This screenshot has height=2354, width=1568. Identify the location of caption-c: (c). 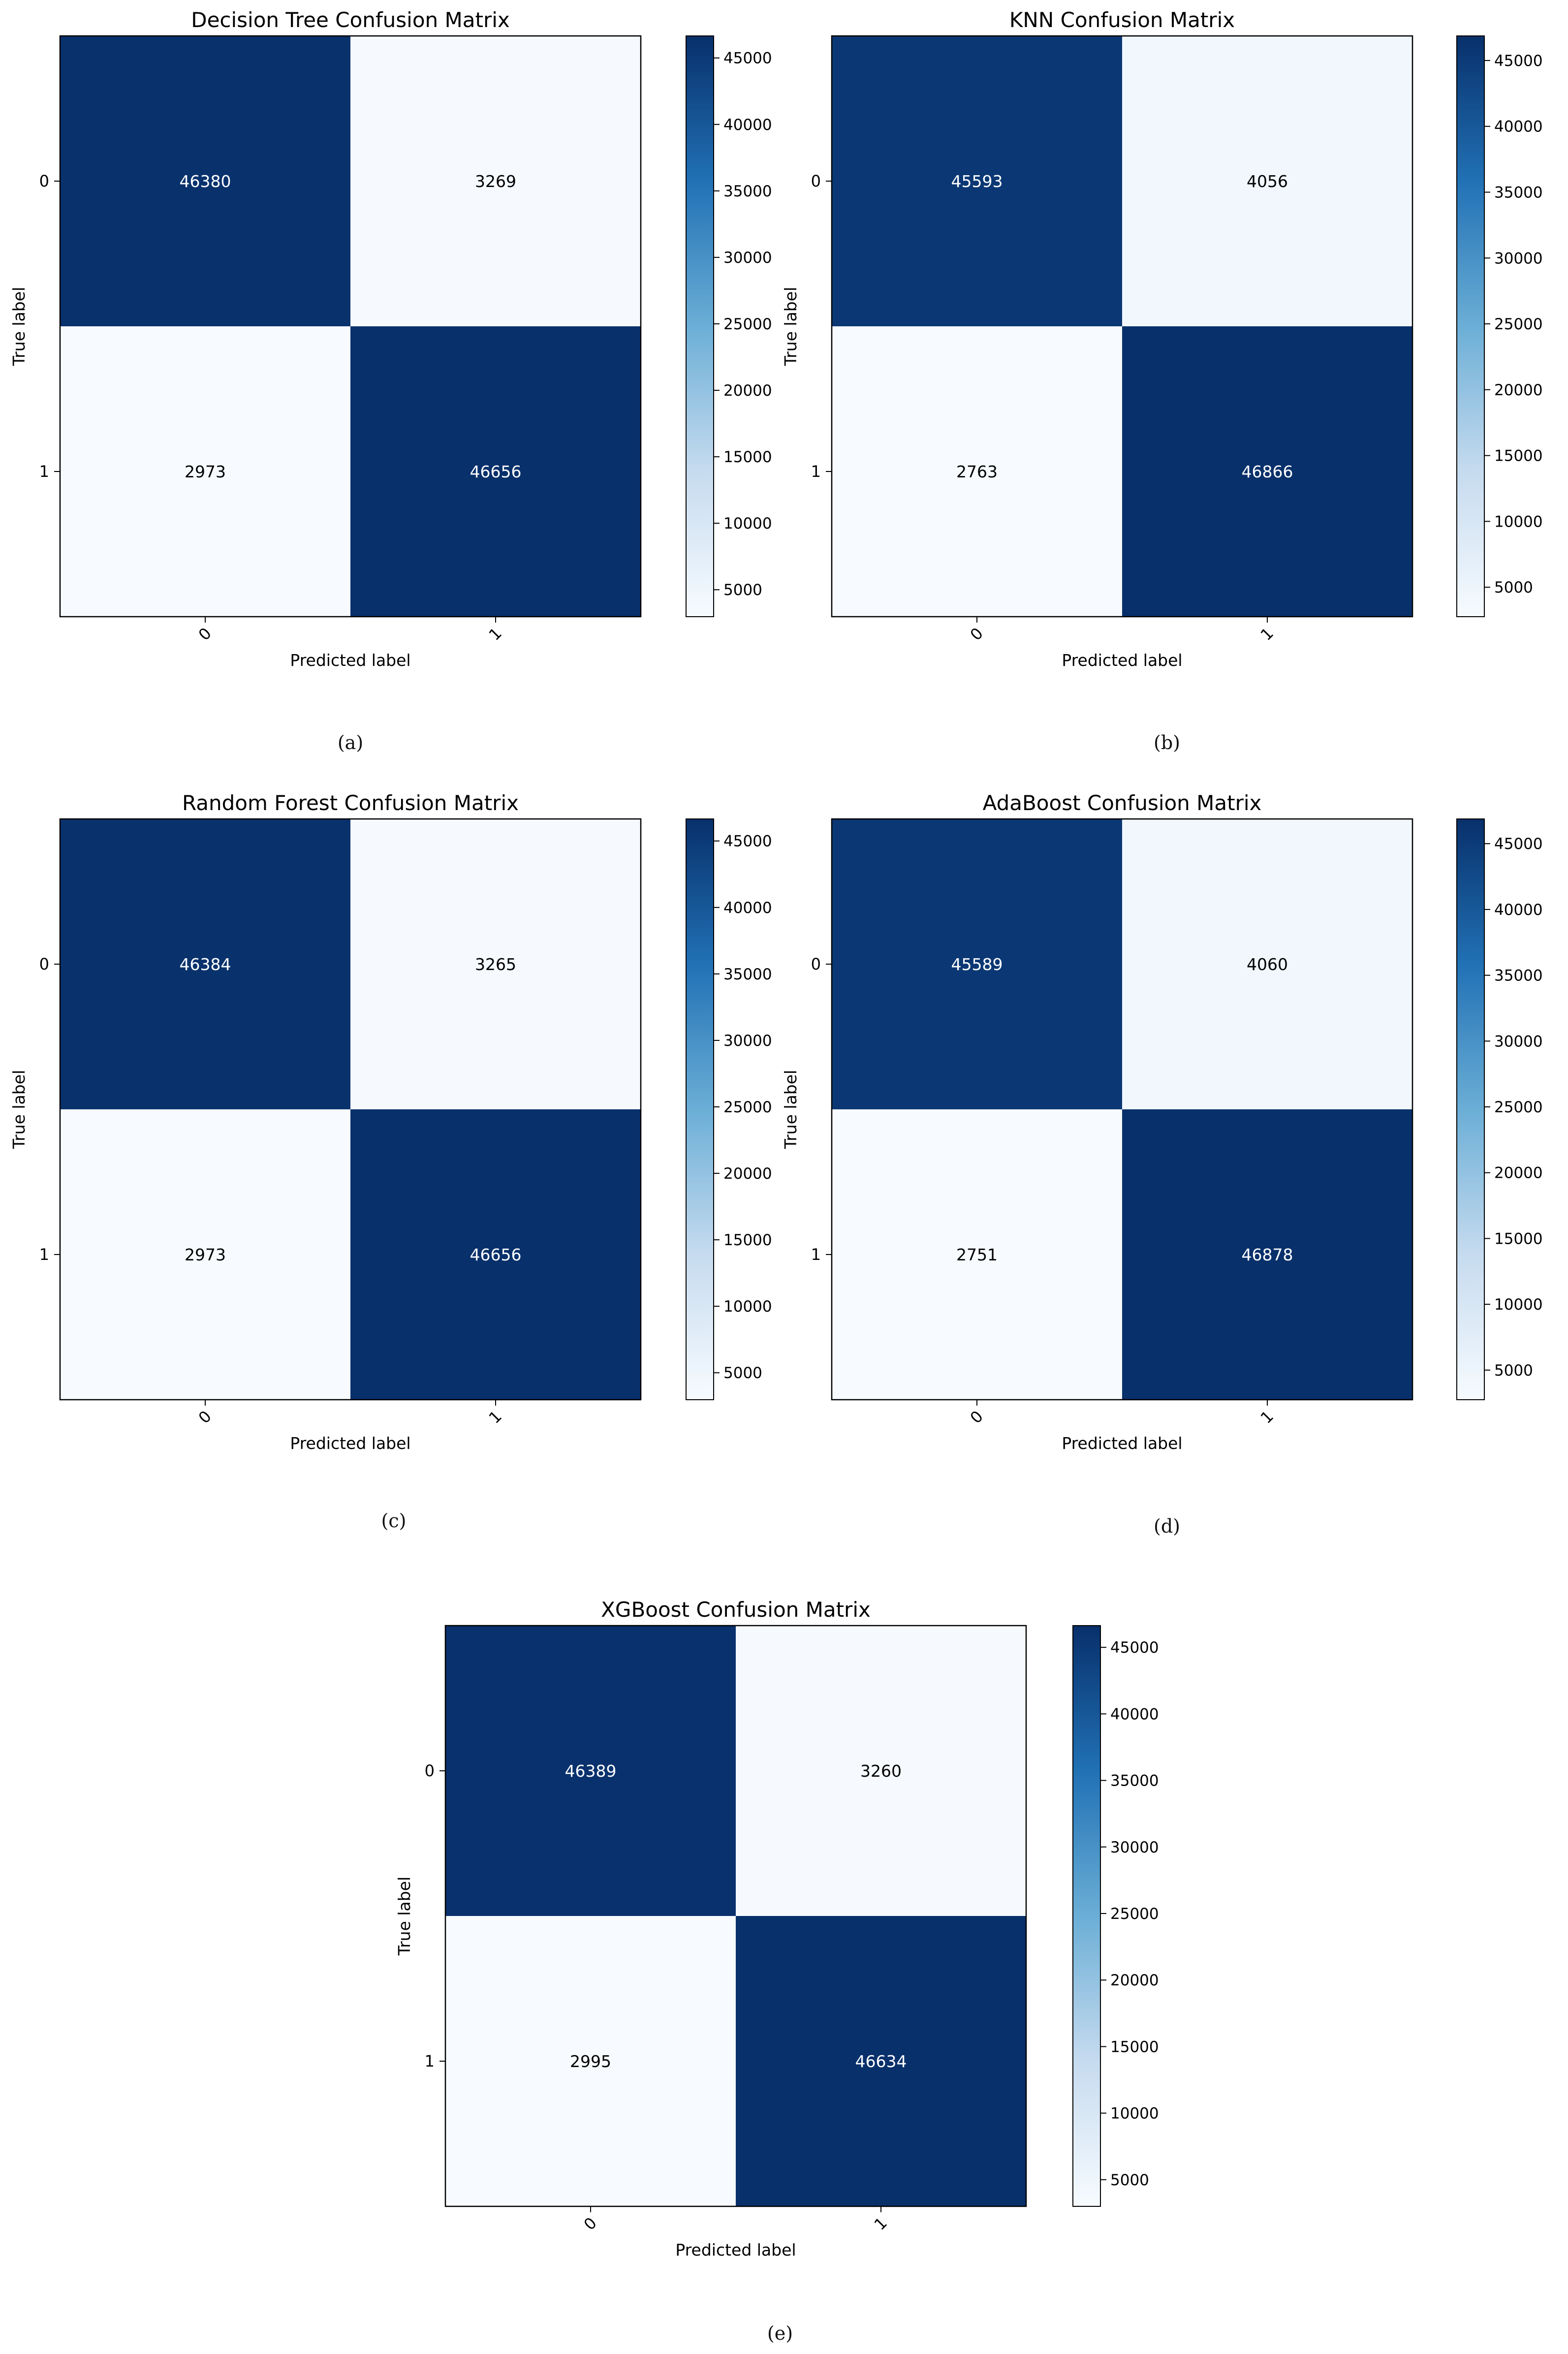
(394, 1521).